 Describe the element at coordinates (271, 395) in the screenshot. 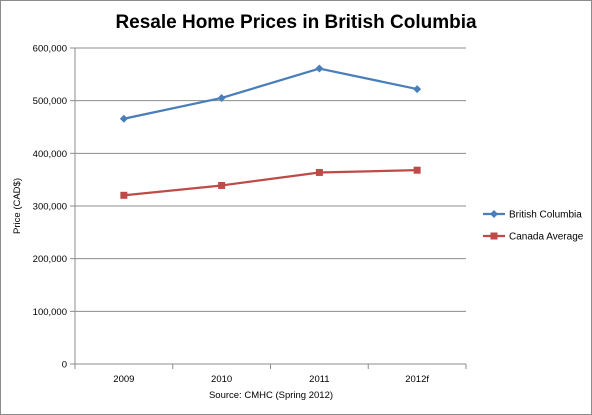

I see `x-axis-label: Source: CMHC (Spring 2012)` at that location.